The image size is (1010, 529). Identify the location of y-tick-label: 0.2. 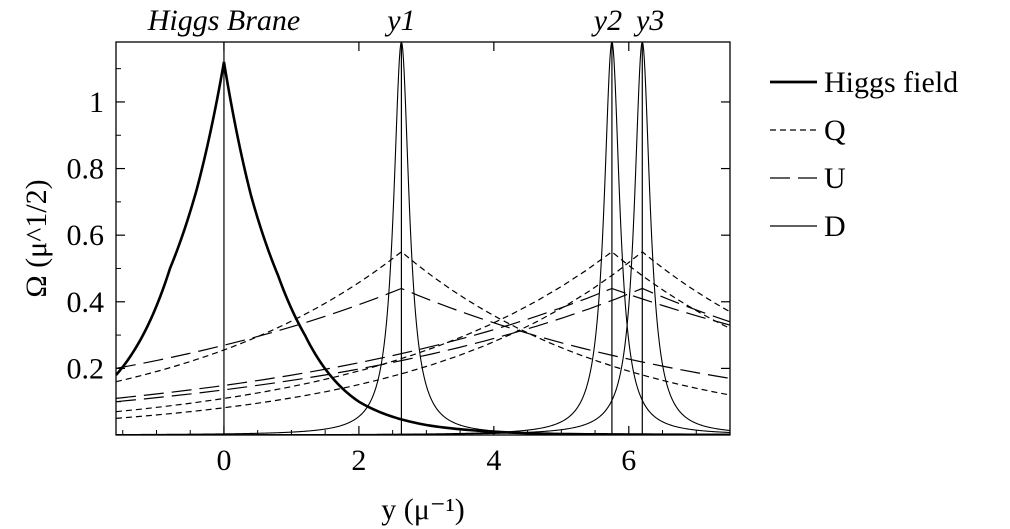
(86, 368).